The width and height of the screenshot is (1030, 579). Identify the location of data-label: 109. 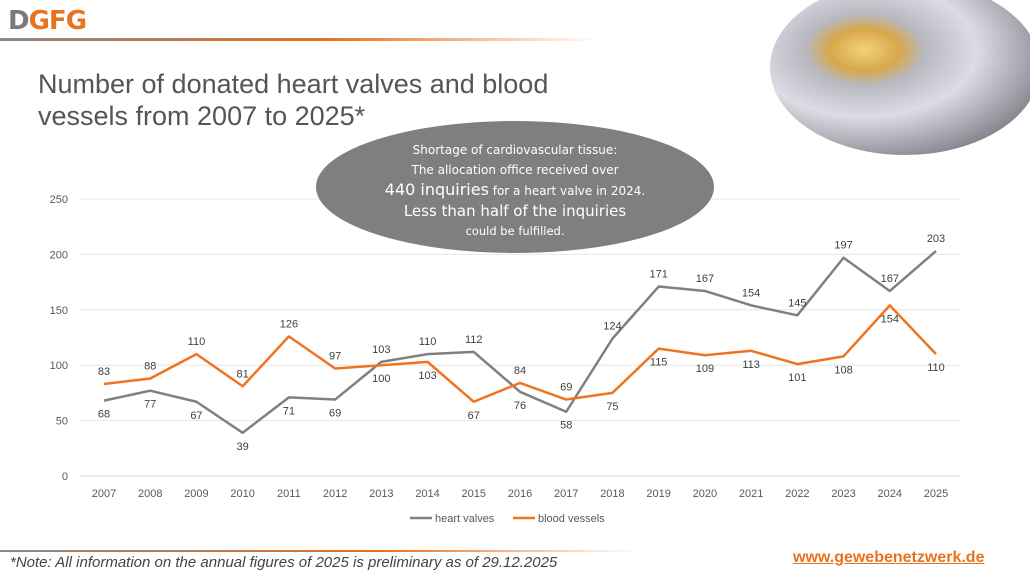
(705, 369).